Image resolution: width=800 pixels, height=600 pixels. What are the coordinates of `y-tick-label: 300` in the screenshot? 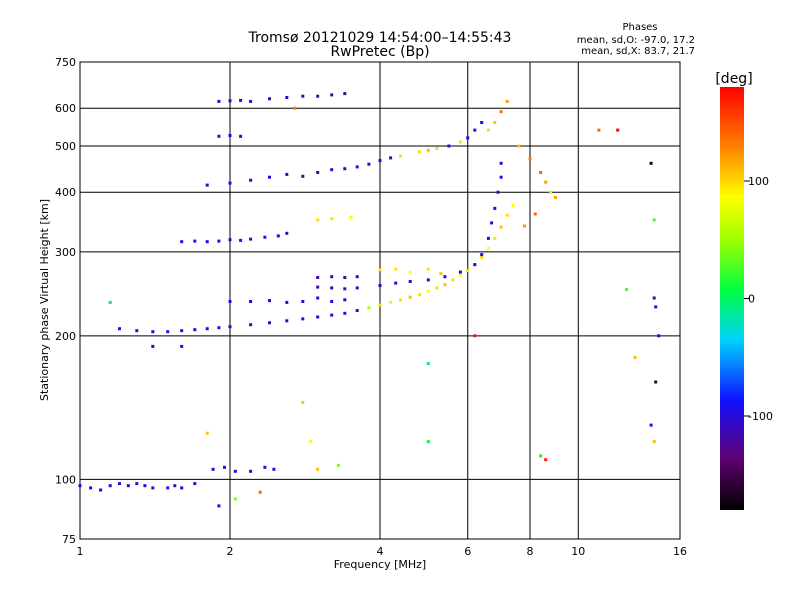 It's located at (65, 252).